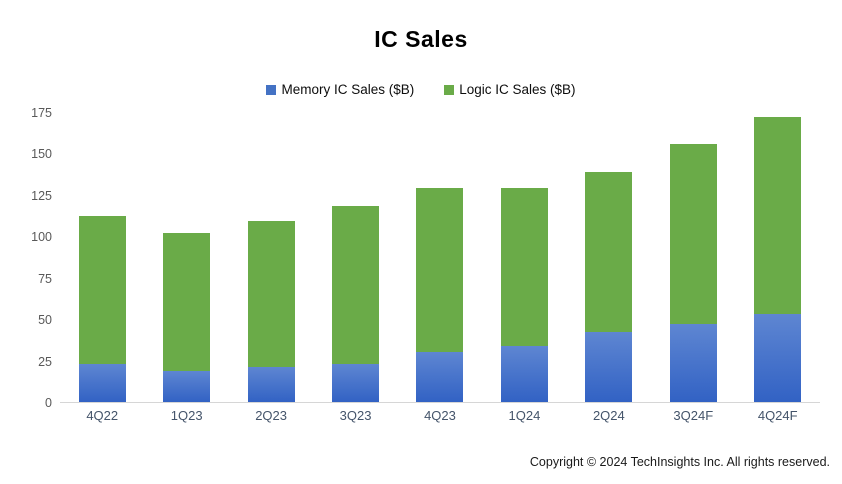  Describe the element at coordinates (41, 154) in the screenshot. I see `y-tick-label: 150` at that location.